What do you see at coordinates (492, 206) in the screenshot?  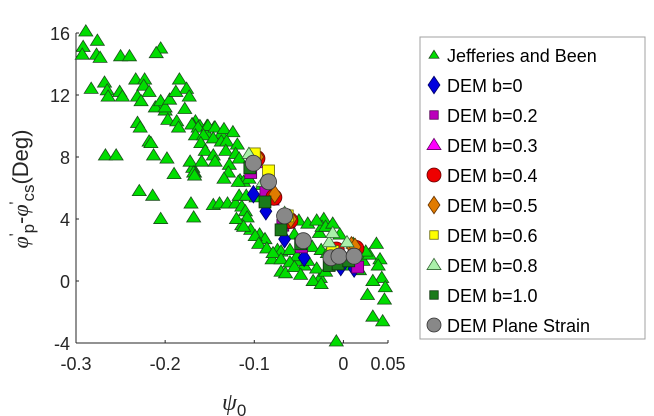 I see `legend-label: DEM b=0.5` at bounding box center [492, 206].